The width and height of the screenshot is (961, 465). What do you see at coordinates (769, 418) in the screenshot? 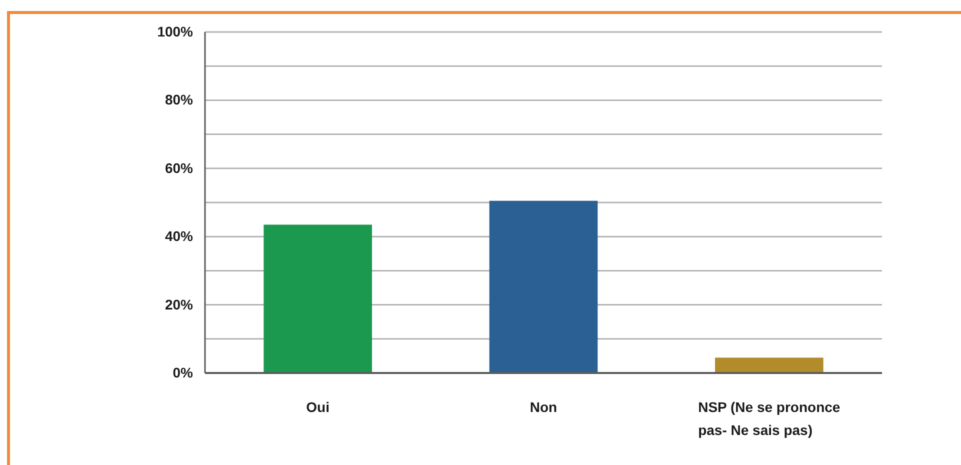
I see `x-tick-label: NSP (Ne se prononce pas- Ne sais pas)` at bounding box center [769, 418].